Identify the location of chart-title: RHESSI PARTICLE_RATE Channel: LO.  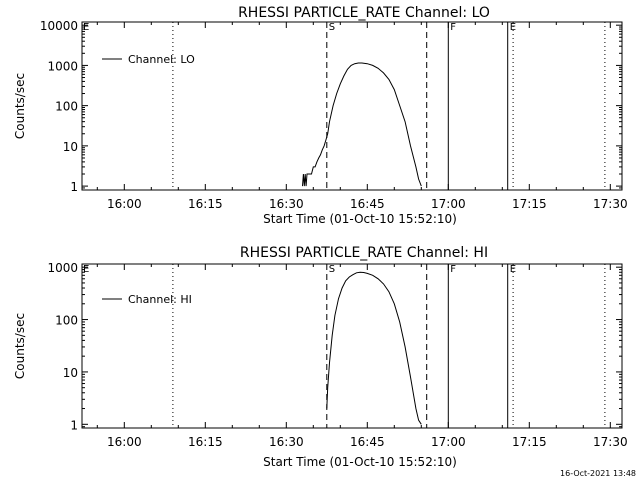
(364, 13).